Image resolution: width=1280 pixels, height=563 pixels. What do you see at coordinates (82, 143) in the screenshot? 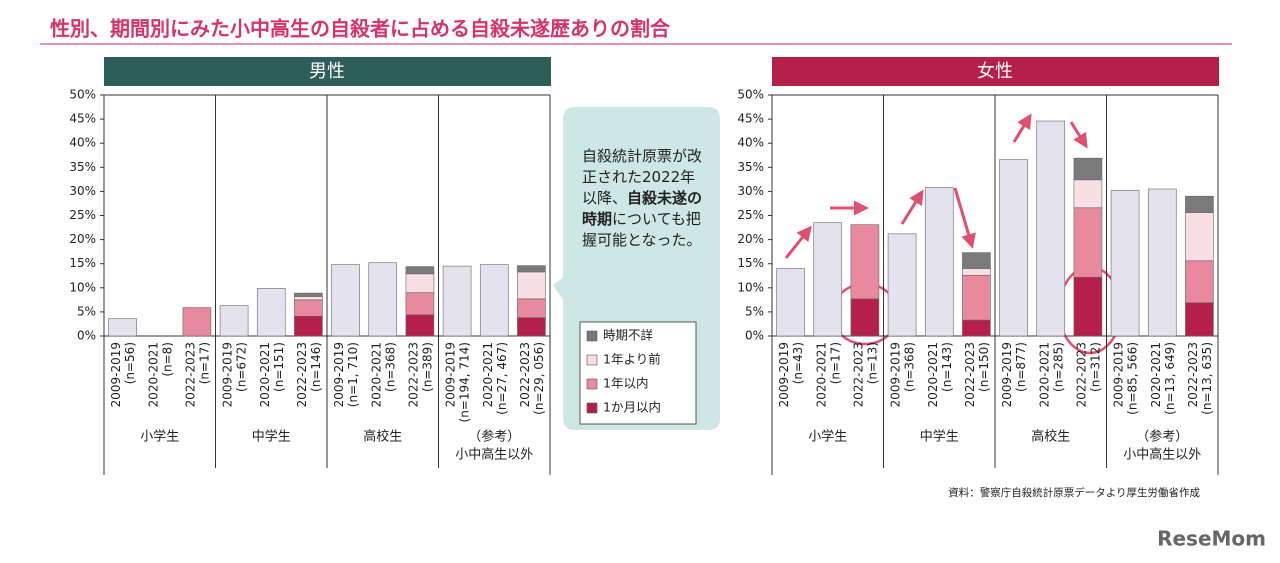
I see `y-tick-label: 40%` at bounding box center [82, 143].